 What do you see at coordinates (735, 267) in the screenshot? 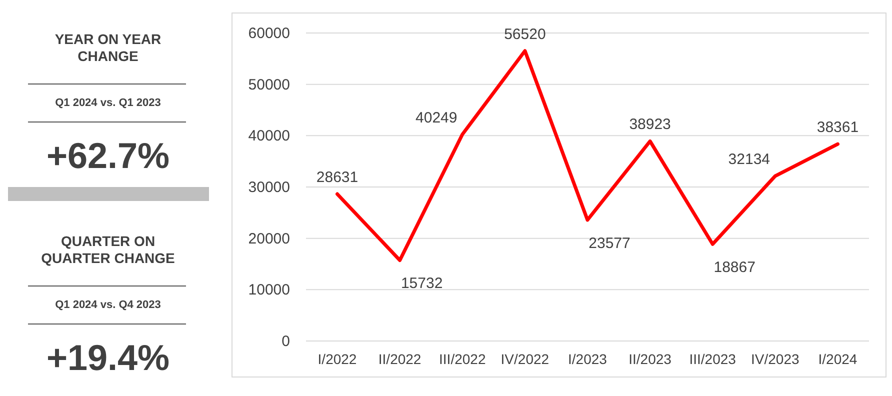
I see `data-label: 18867` at bounding box center [735, 267].